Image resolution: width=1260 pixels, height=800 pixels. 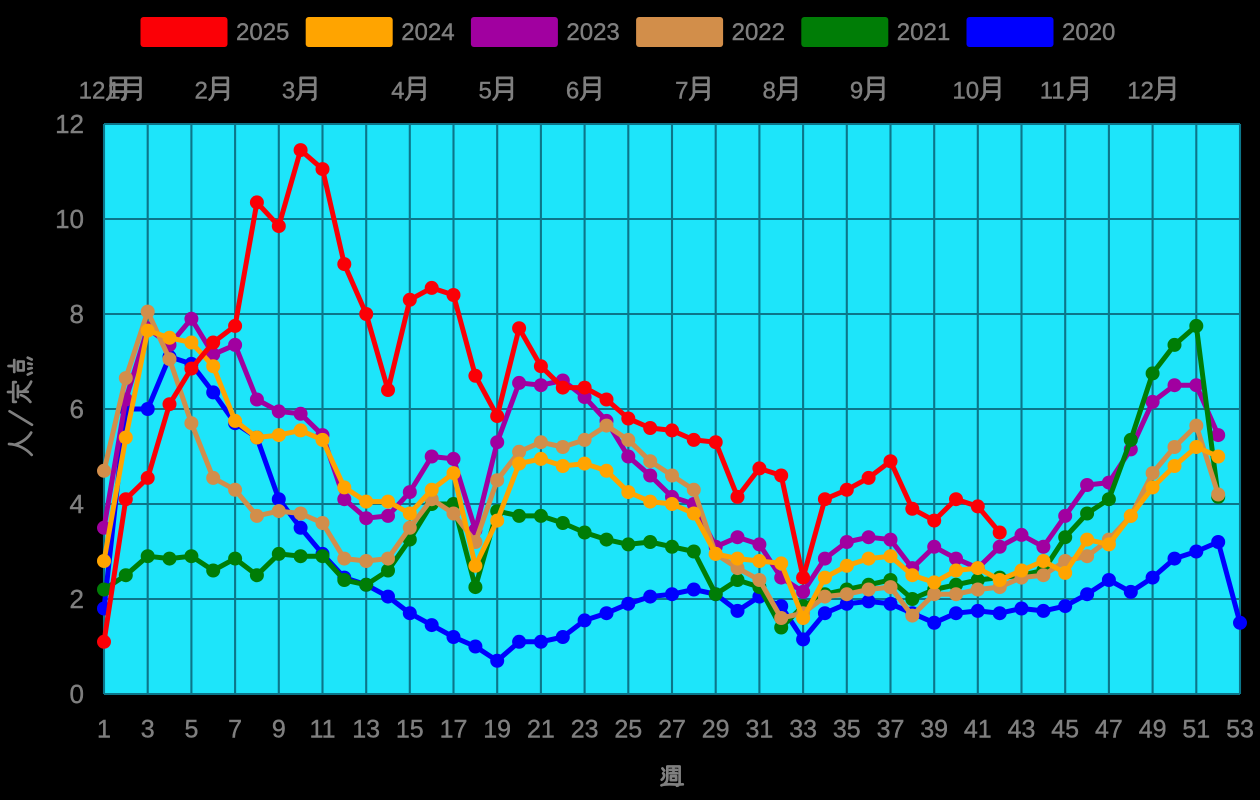 What do you see at coordinates (592, 32) in the screenshot?
I see `svg-text: 2023` at bounding box center [592, 32].